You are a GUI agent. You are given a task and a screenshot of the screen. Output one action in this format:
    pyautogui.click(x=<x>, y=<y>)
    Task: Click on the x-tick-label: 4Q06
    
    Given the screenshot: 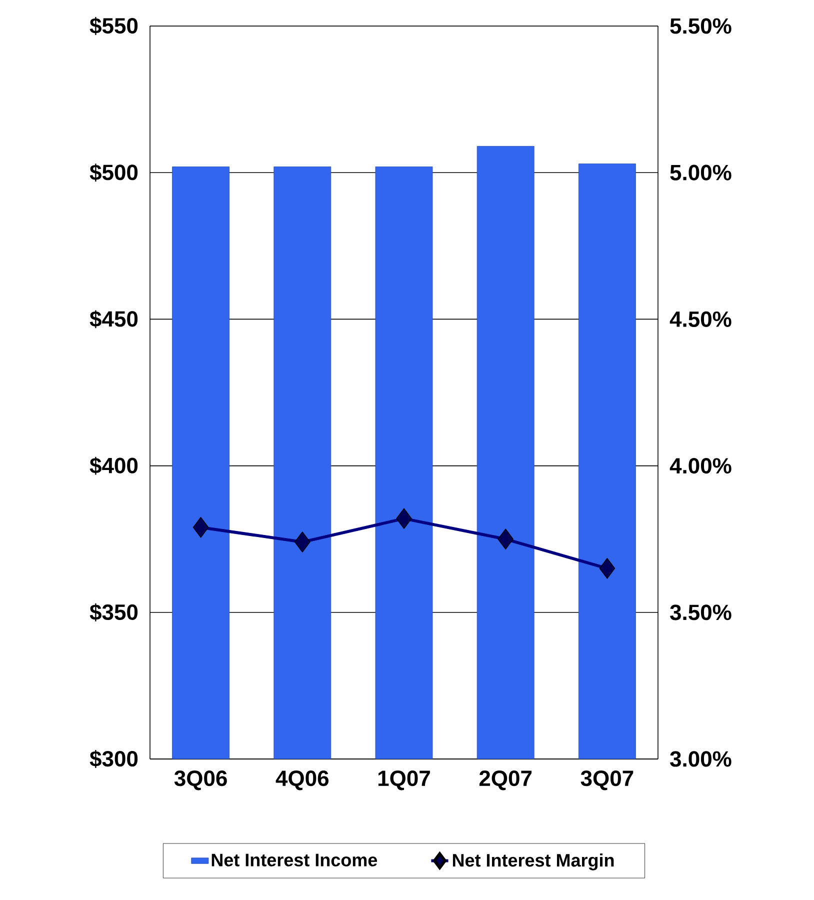 What is the action you would take?
    pyautogui.click(x=302, y=780)
    